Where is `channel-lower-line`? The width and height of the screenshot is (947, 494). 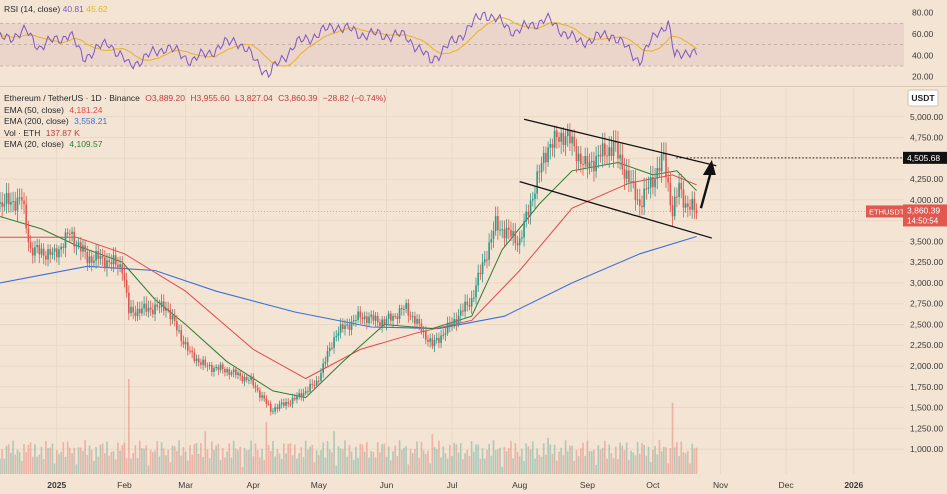
channel-lower-line is located at coordinates (616, 209).